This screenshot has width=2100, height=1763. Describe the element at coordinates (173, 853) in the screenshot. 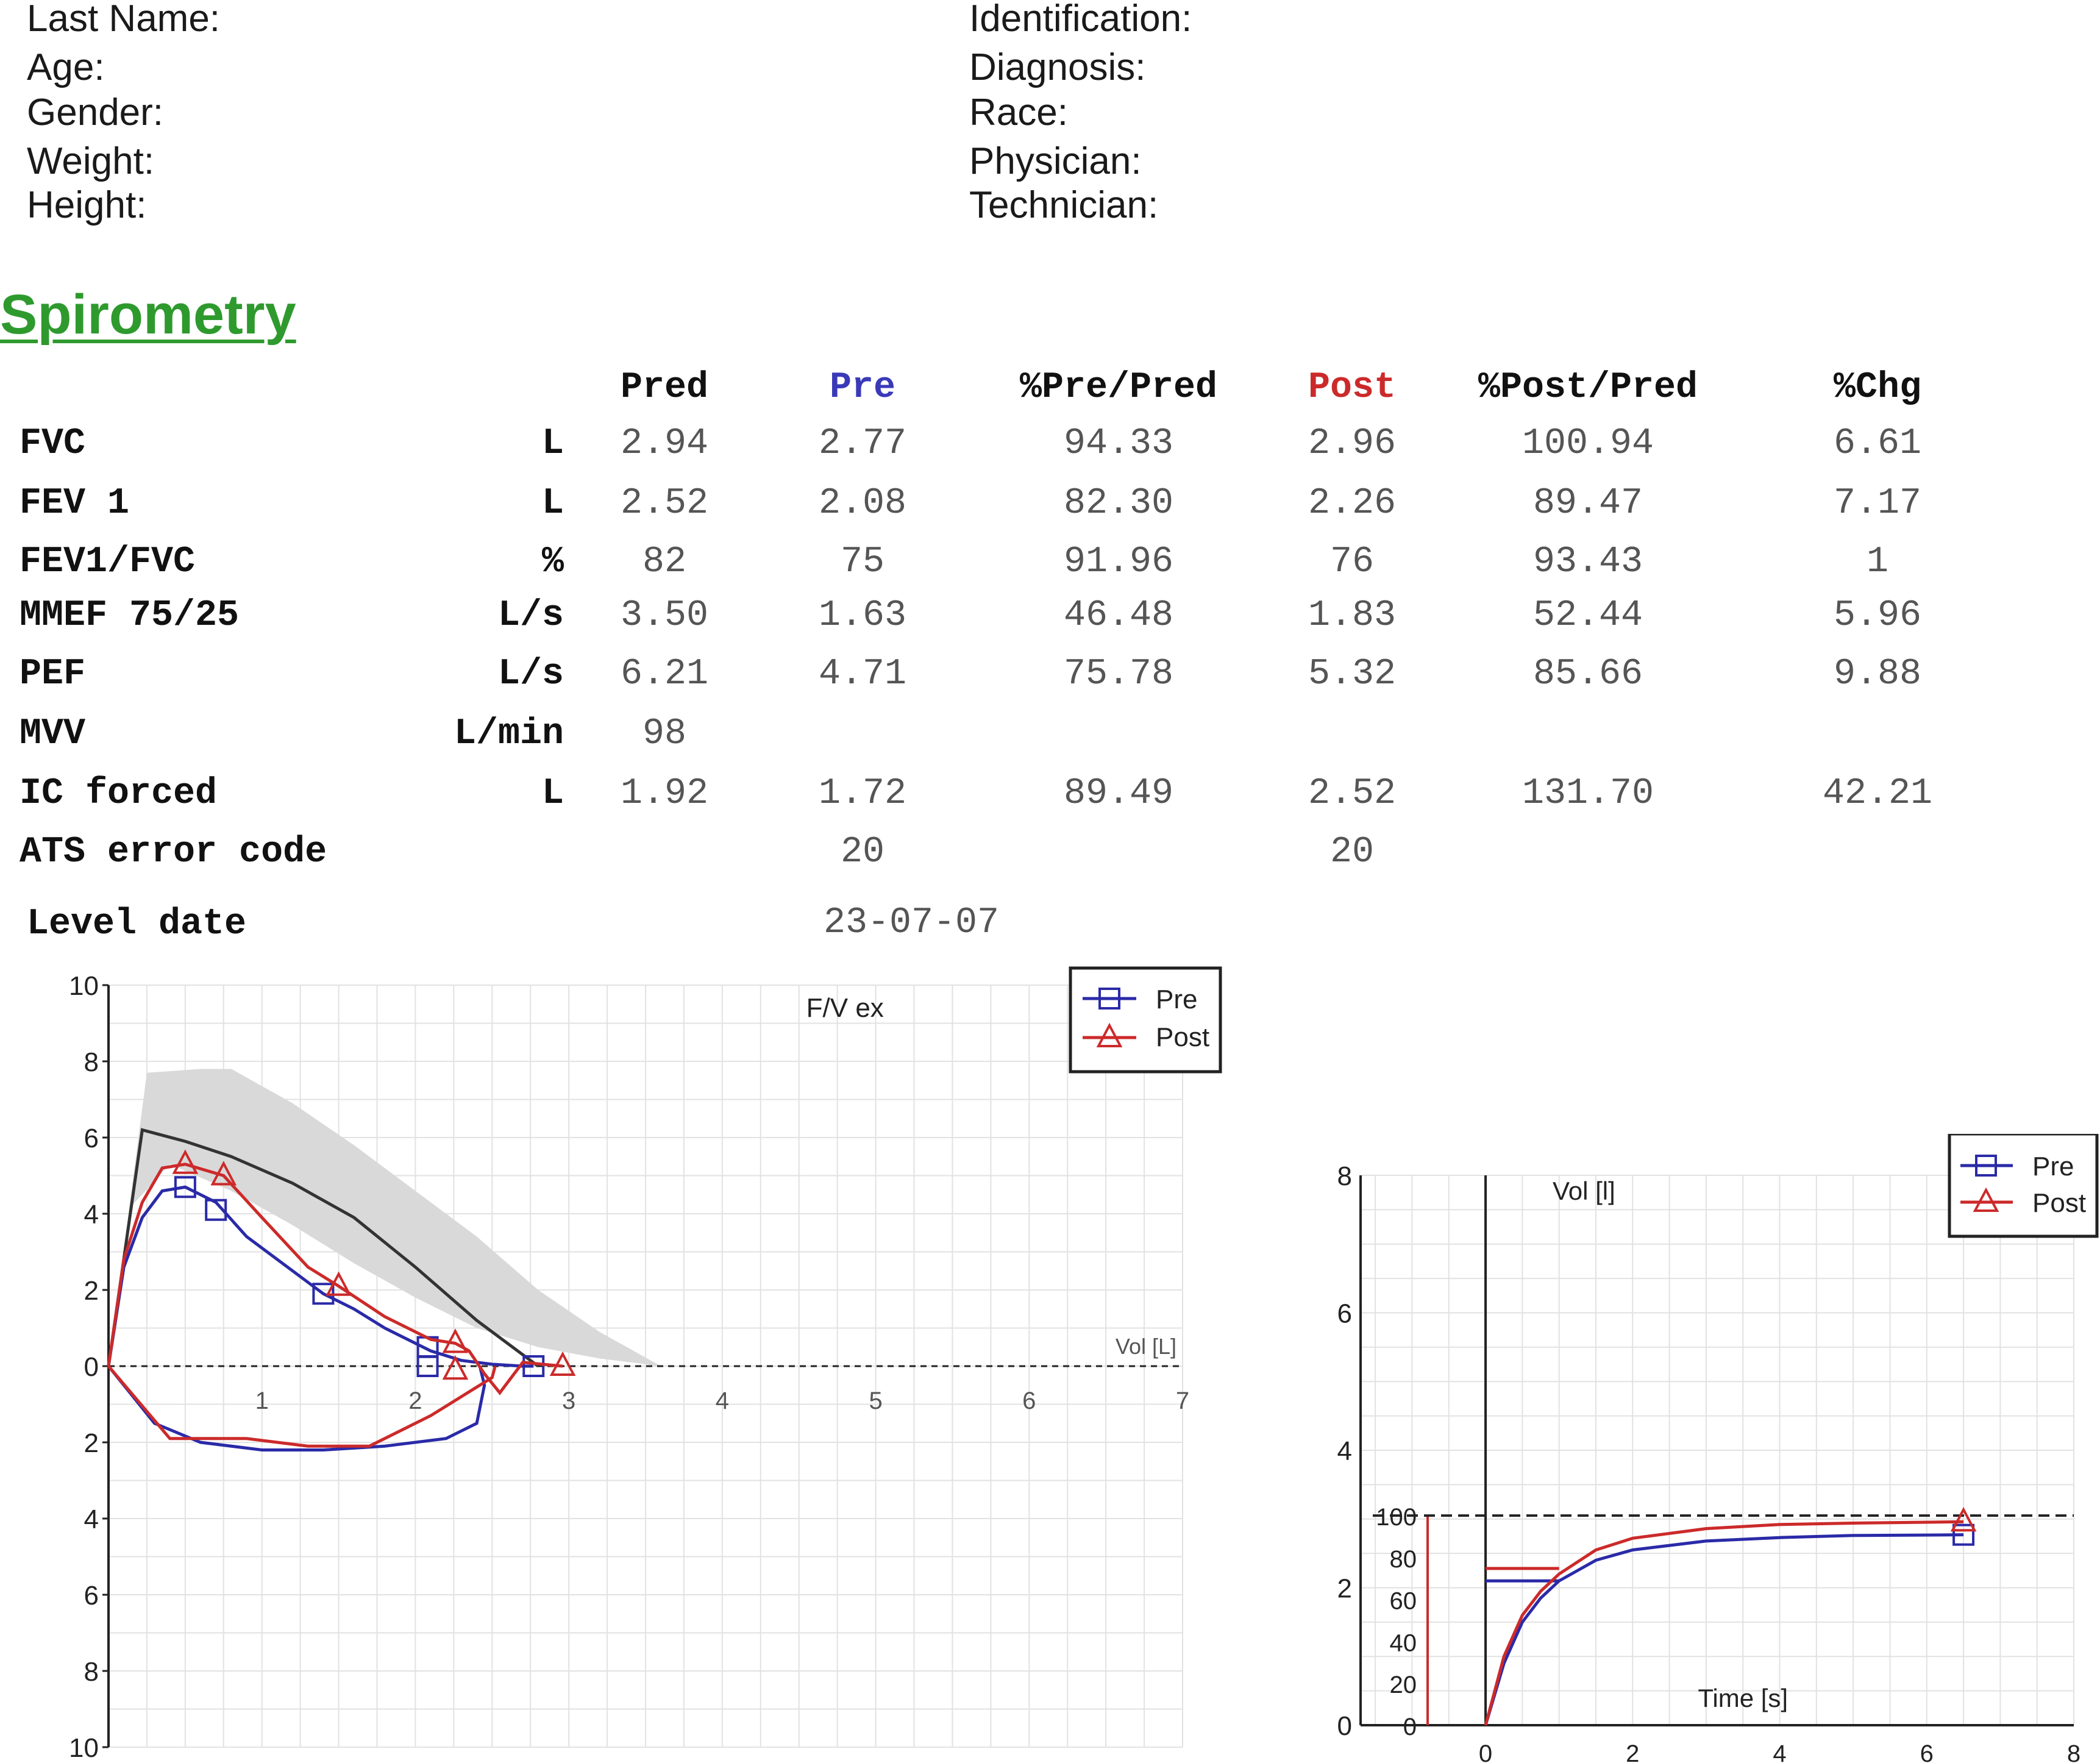

I see `row-label: ATS error code` at that location.